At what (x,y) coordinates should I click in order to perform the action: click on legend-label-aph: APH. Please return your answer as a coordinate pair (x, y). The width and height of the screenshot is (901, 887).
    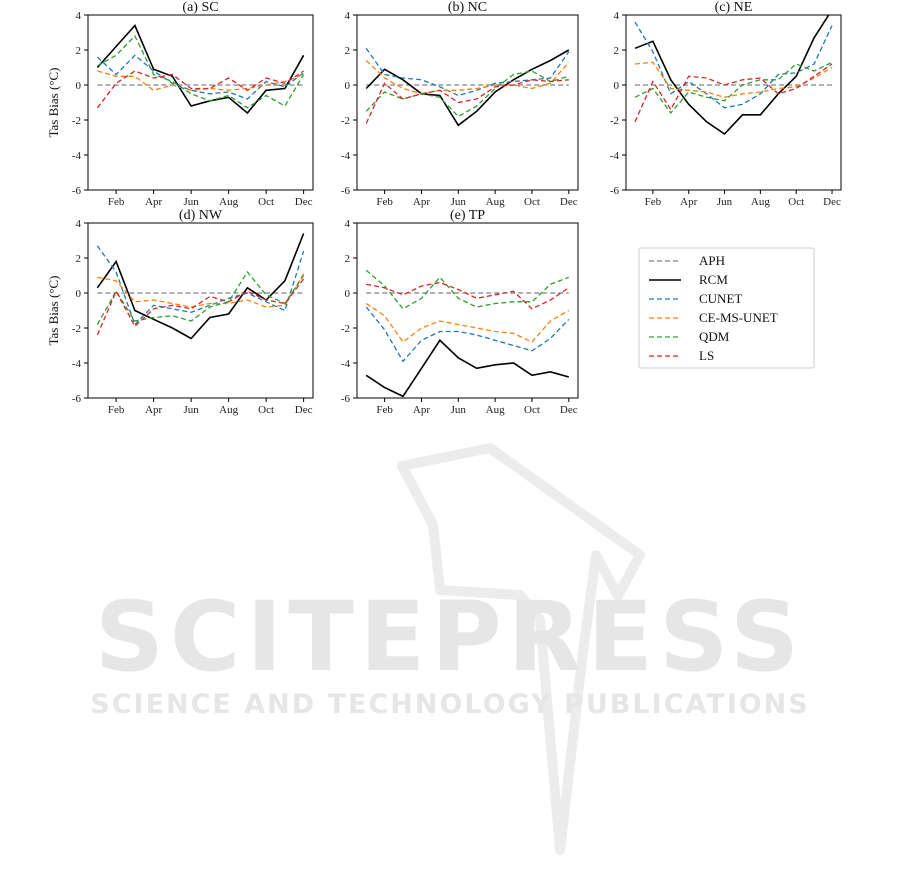
    Looking at the image, I should click on (712, 260).